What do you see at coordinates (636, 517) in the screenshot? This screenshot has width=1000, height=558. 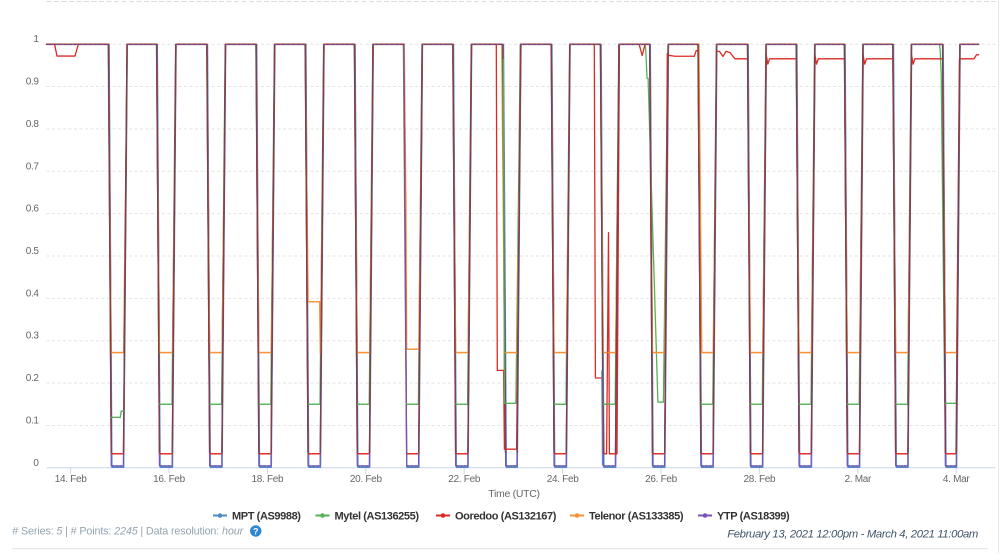 I see `svg-text: Telenor (AS133385)` at bounding box center [636, 517].